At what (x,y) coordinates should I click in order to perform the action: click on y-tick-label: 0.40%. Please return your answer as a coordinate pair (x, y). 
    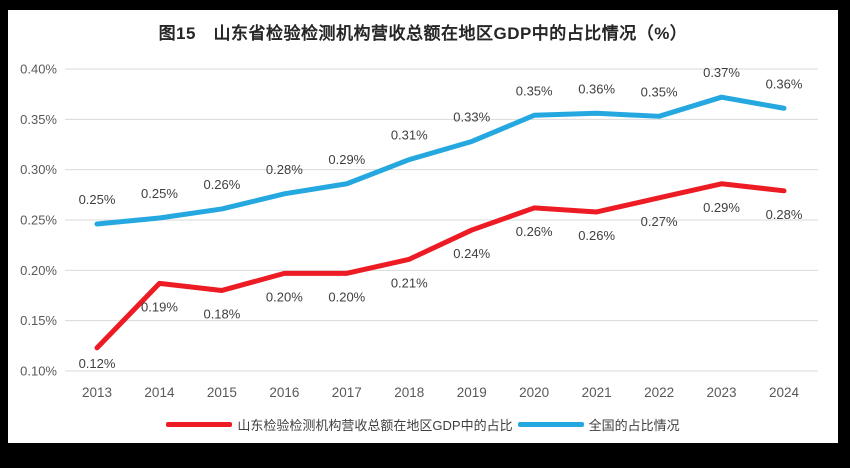
    Looking at the image, I should click on (38, 69).